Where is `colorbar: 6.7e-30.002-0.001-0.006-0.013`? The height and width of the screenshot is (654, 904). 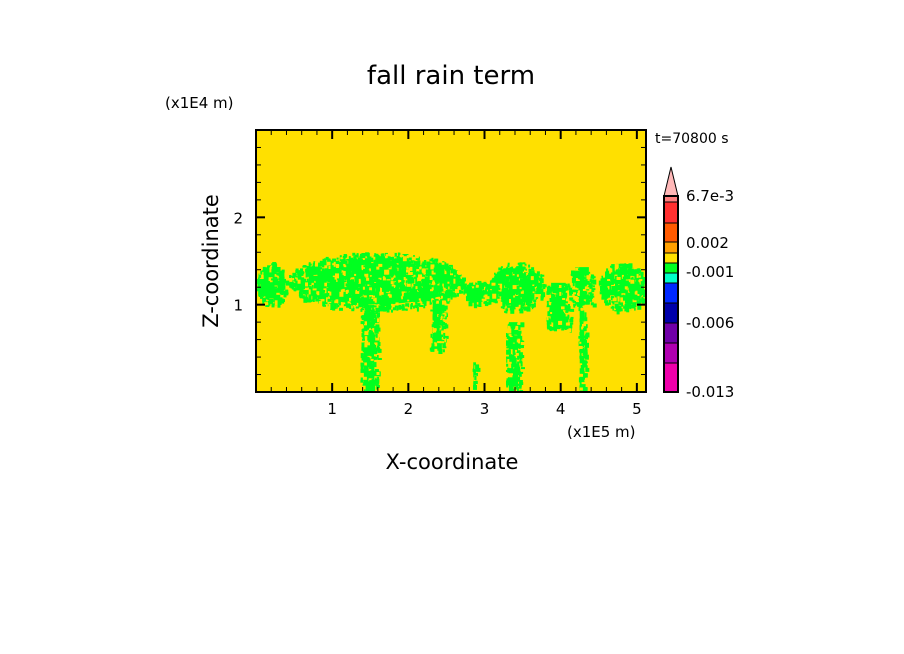
colorbar: 6.7e-30.002-0.001-0.006-0.013 is located at coordinates (698, 283).